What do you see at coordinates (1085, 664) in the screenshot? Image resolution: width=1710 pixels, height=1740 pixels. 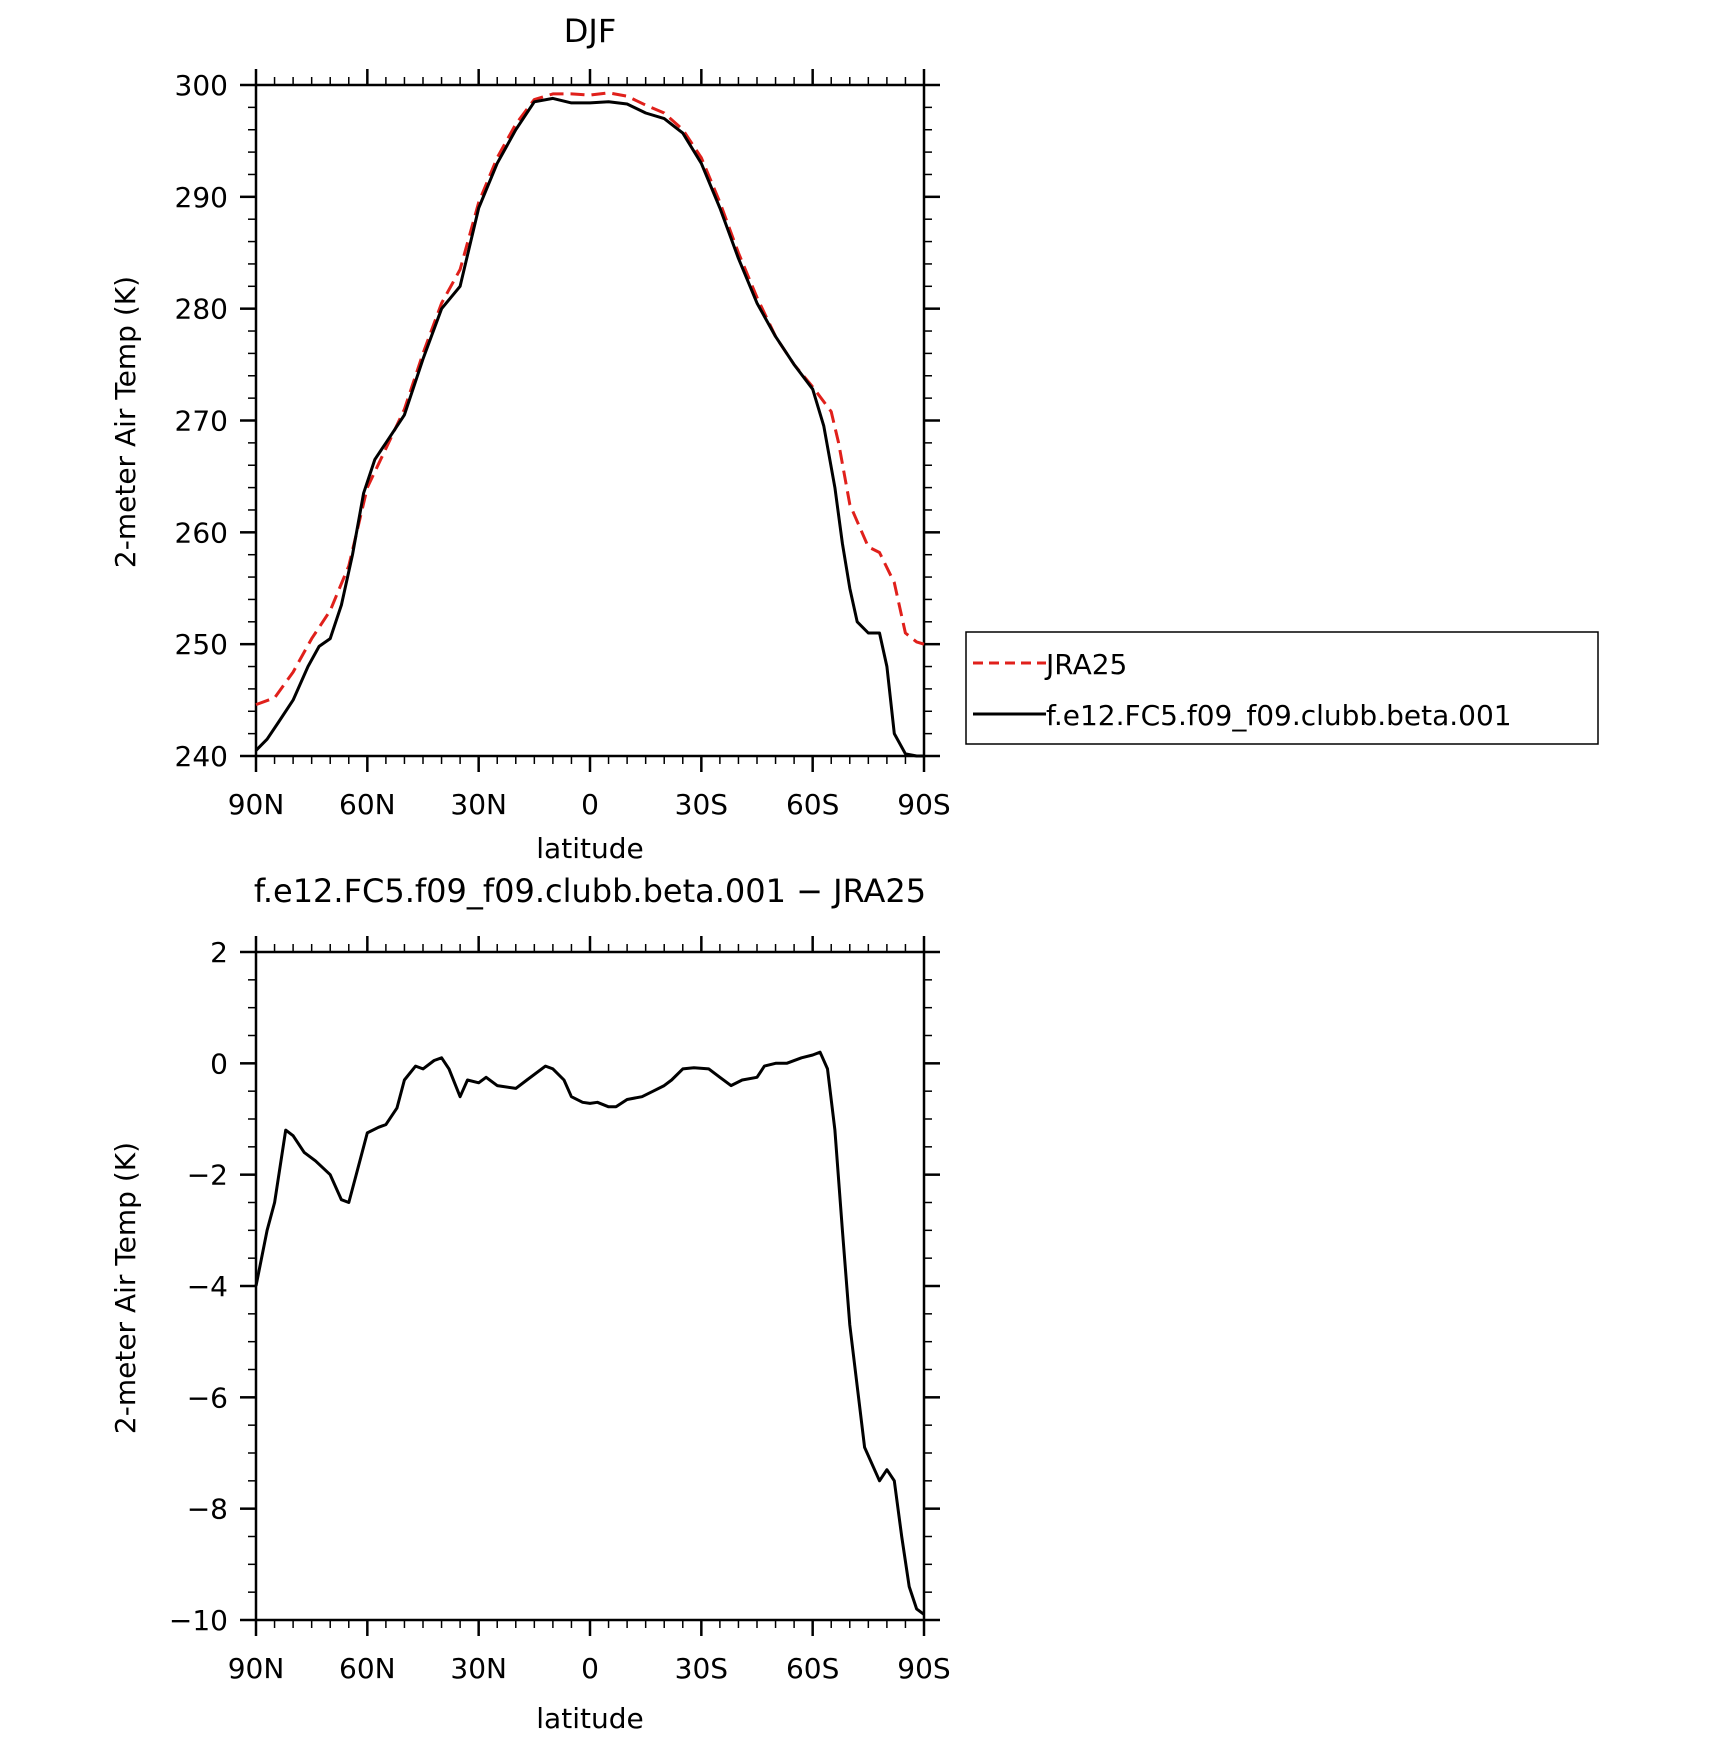 I see `legend-label-jra25: JRA25` at bounding box center [1085, 664].